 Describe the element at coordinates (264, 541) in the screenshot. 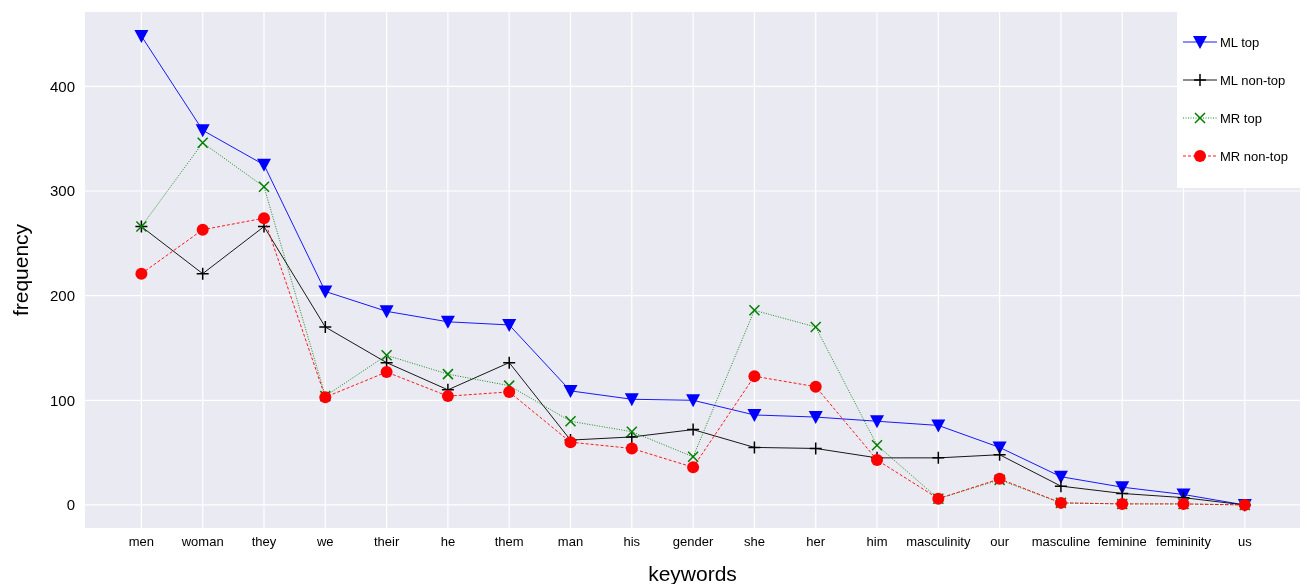

I see `x-tick-label: they` at that location.